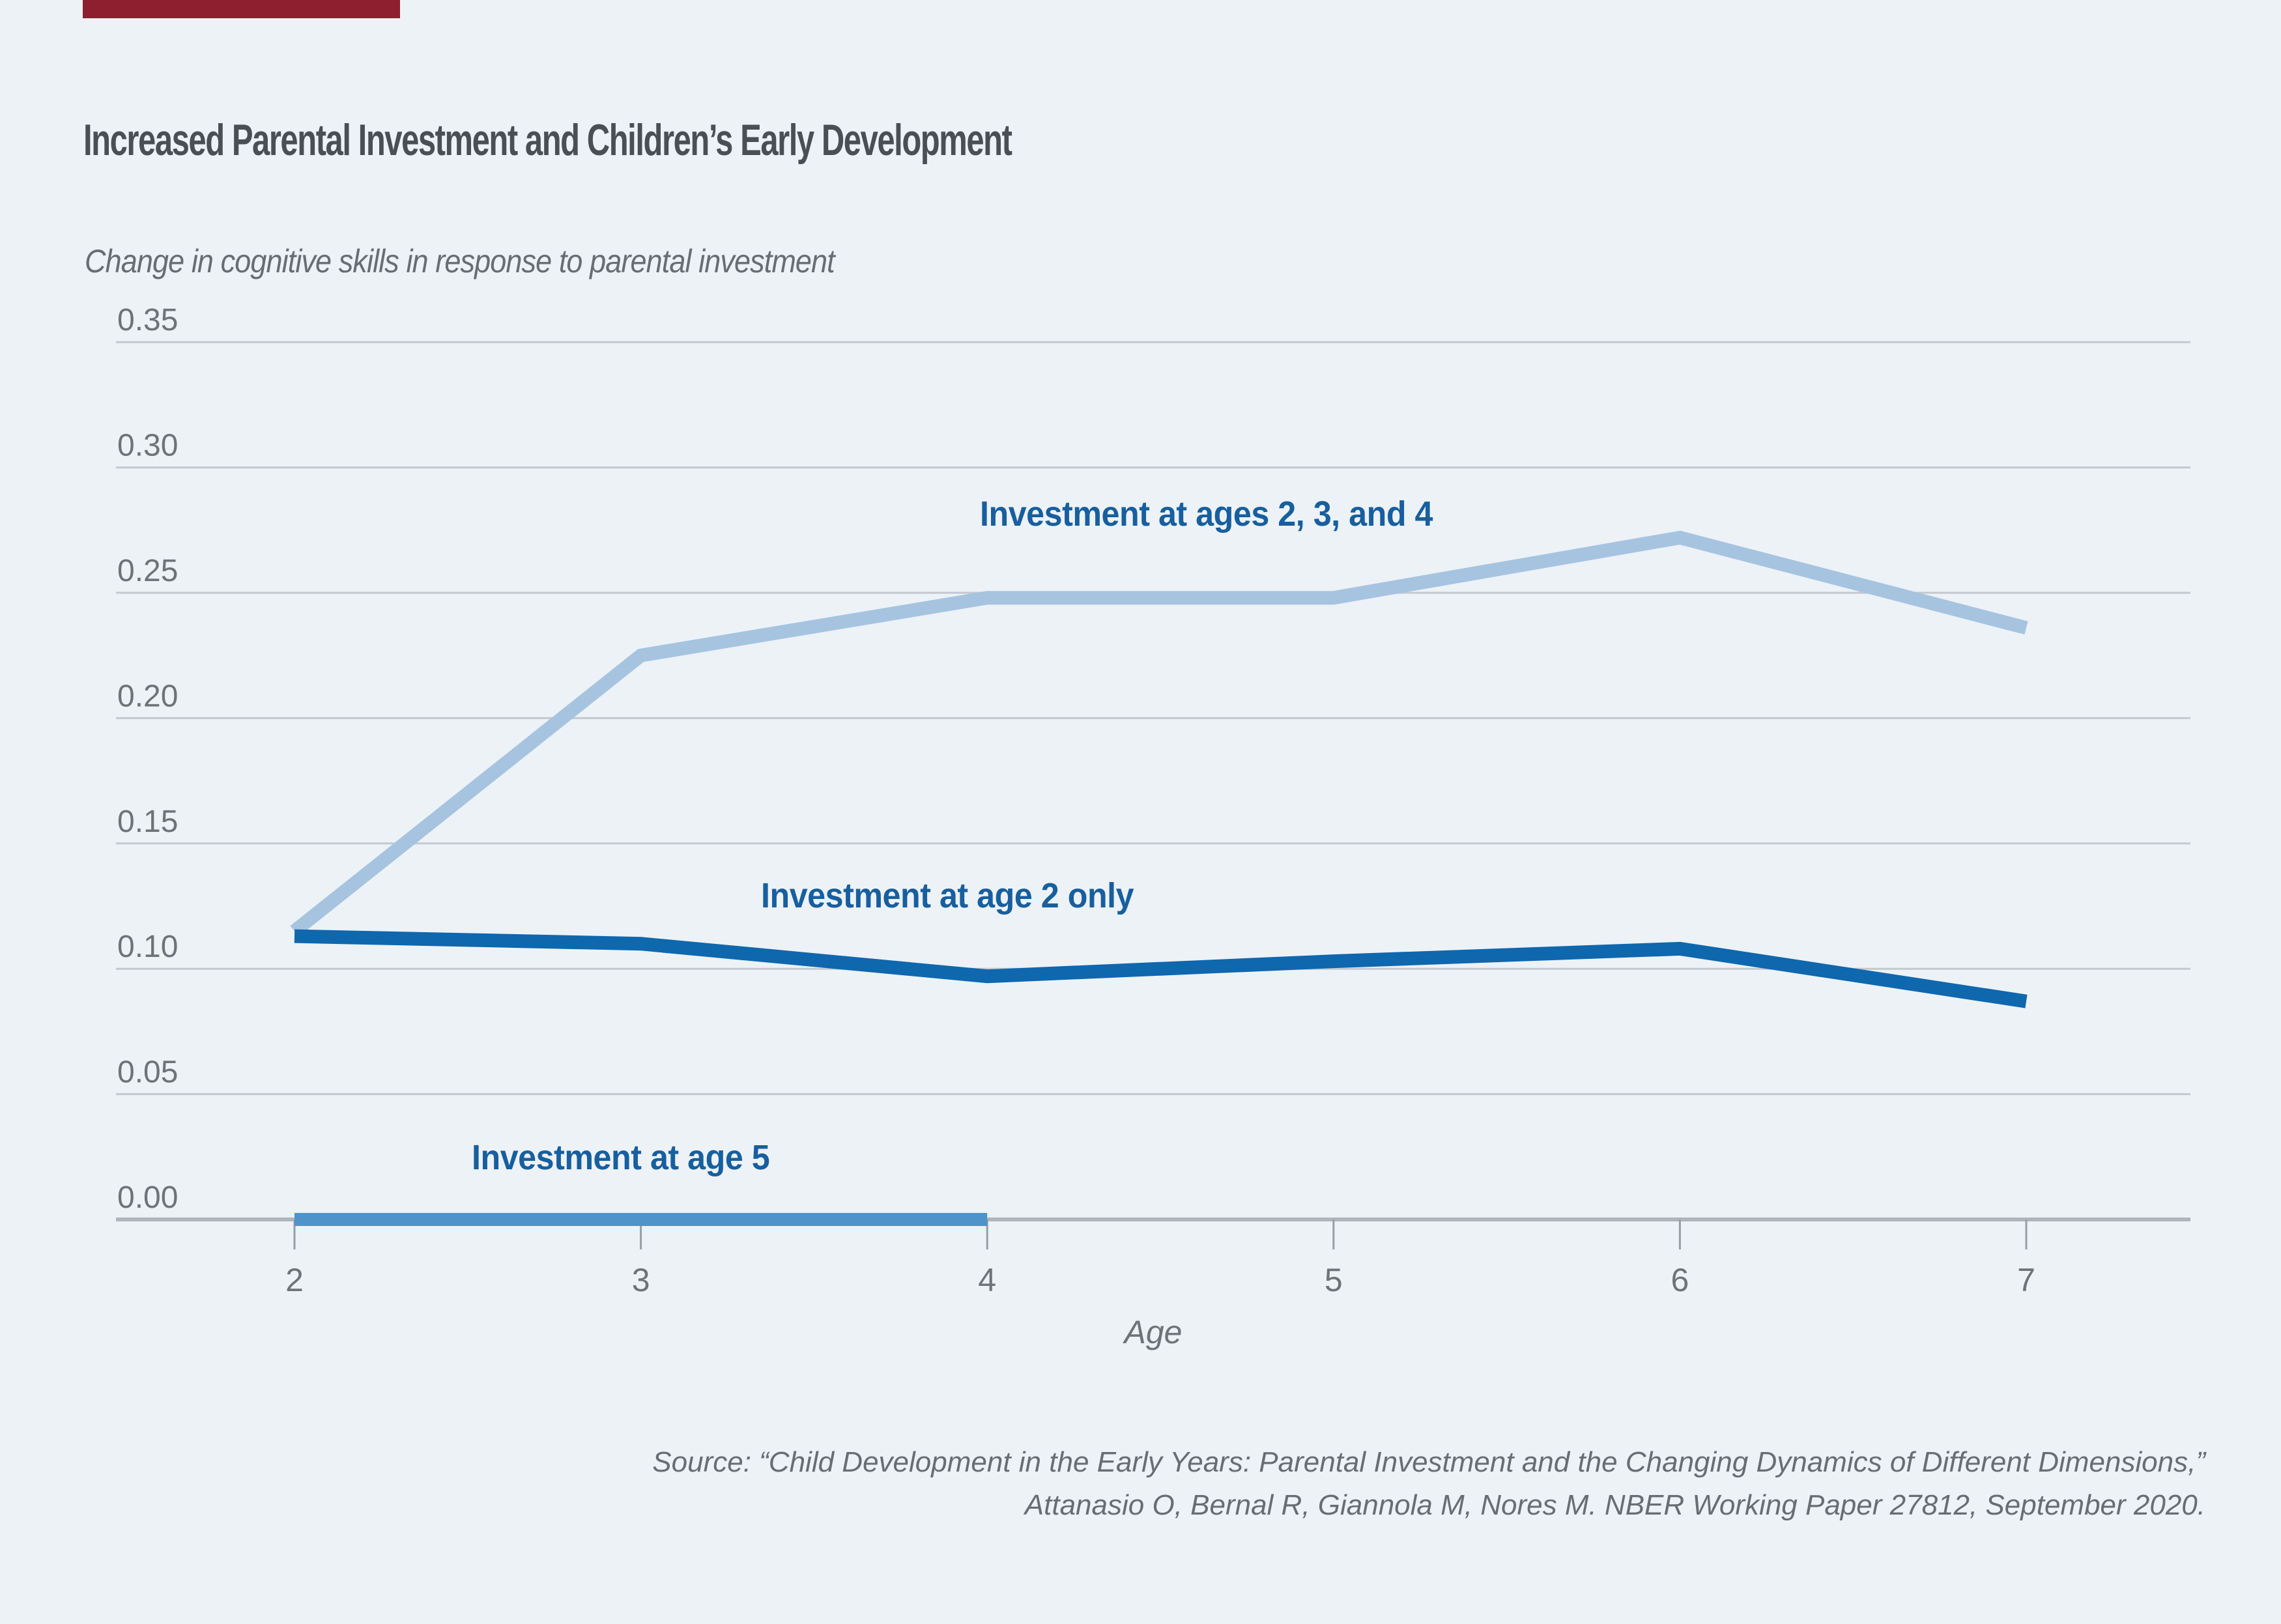 The width and height of the screenshot is (2281, 1624). What do you see at coordinates (147, 1197) in the screenshot?
I see `y-tick-label: 0.00` at bounding box center [147, 1197].